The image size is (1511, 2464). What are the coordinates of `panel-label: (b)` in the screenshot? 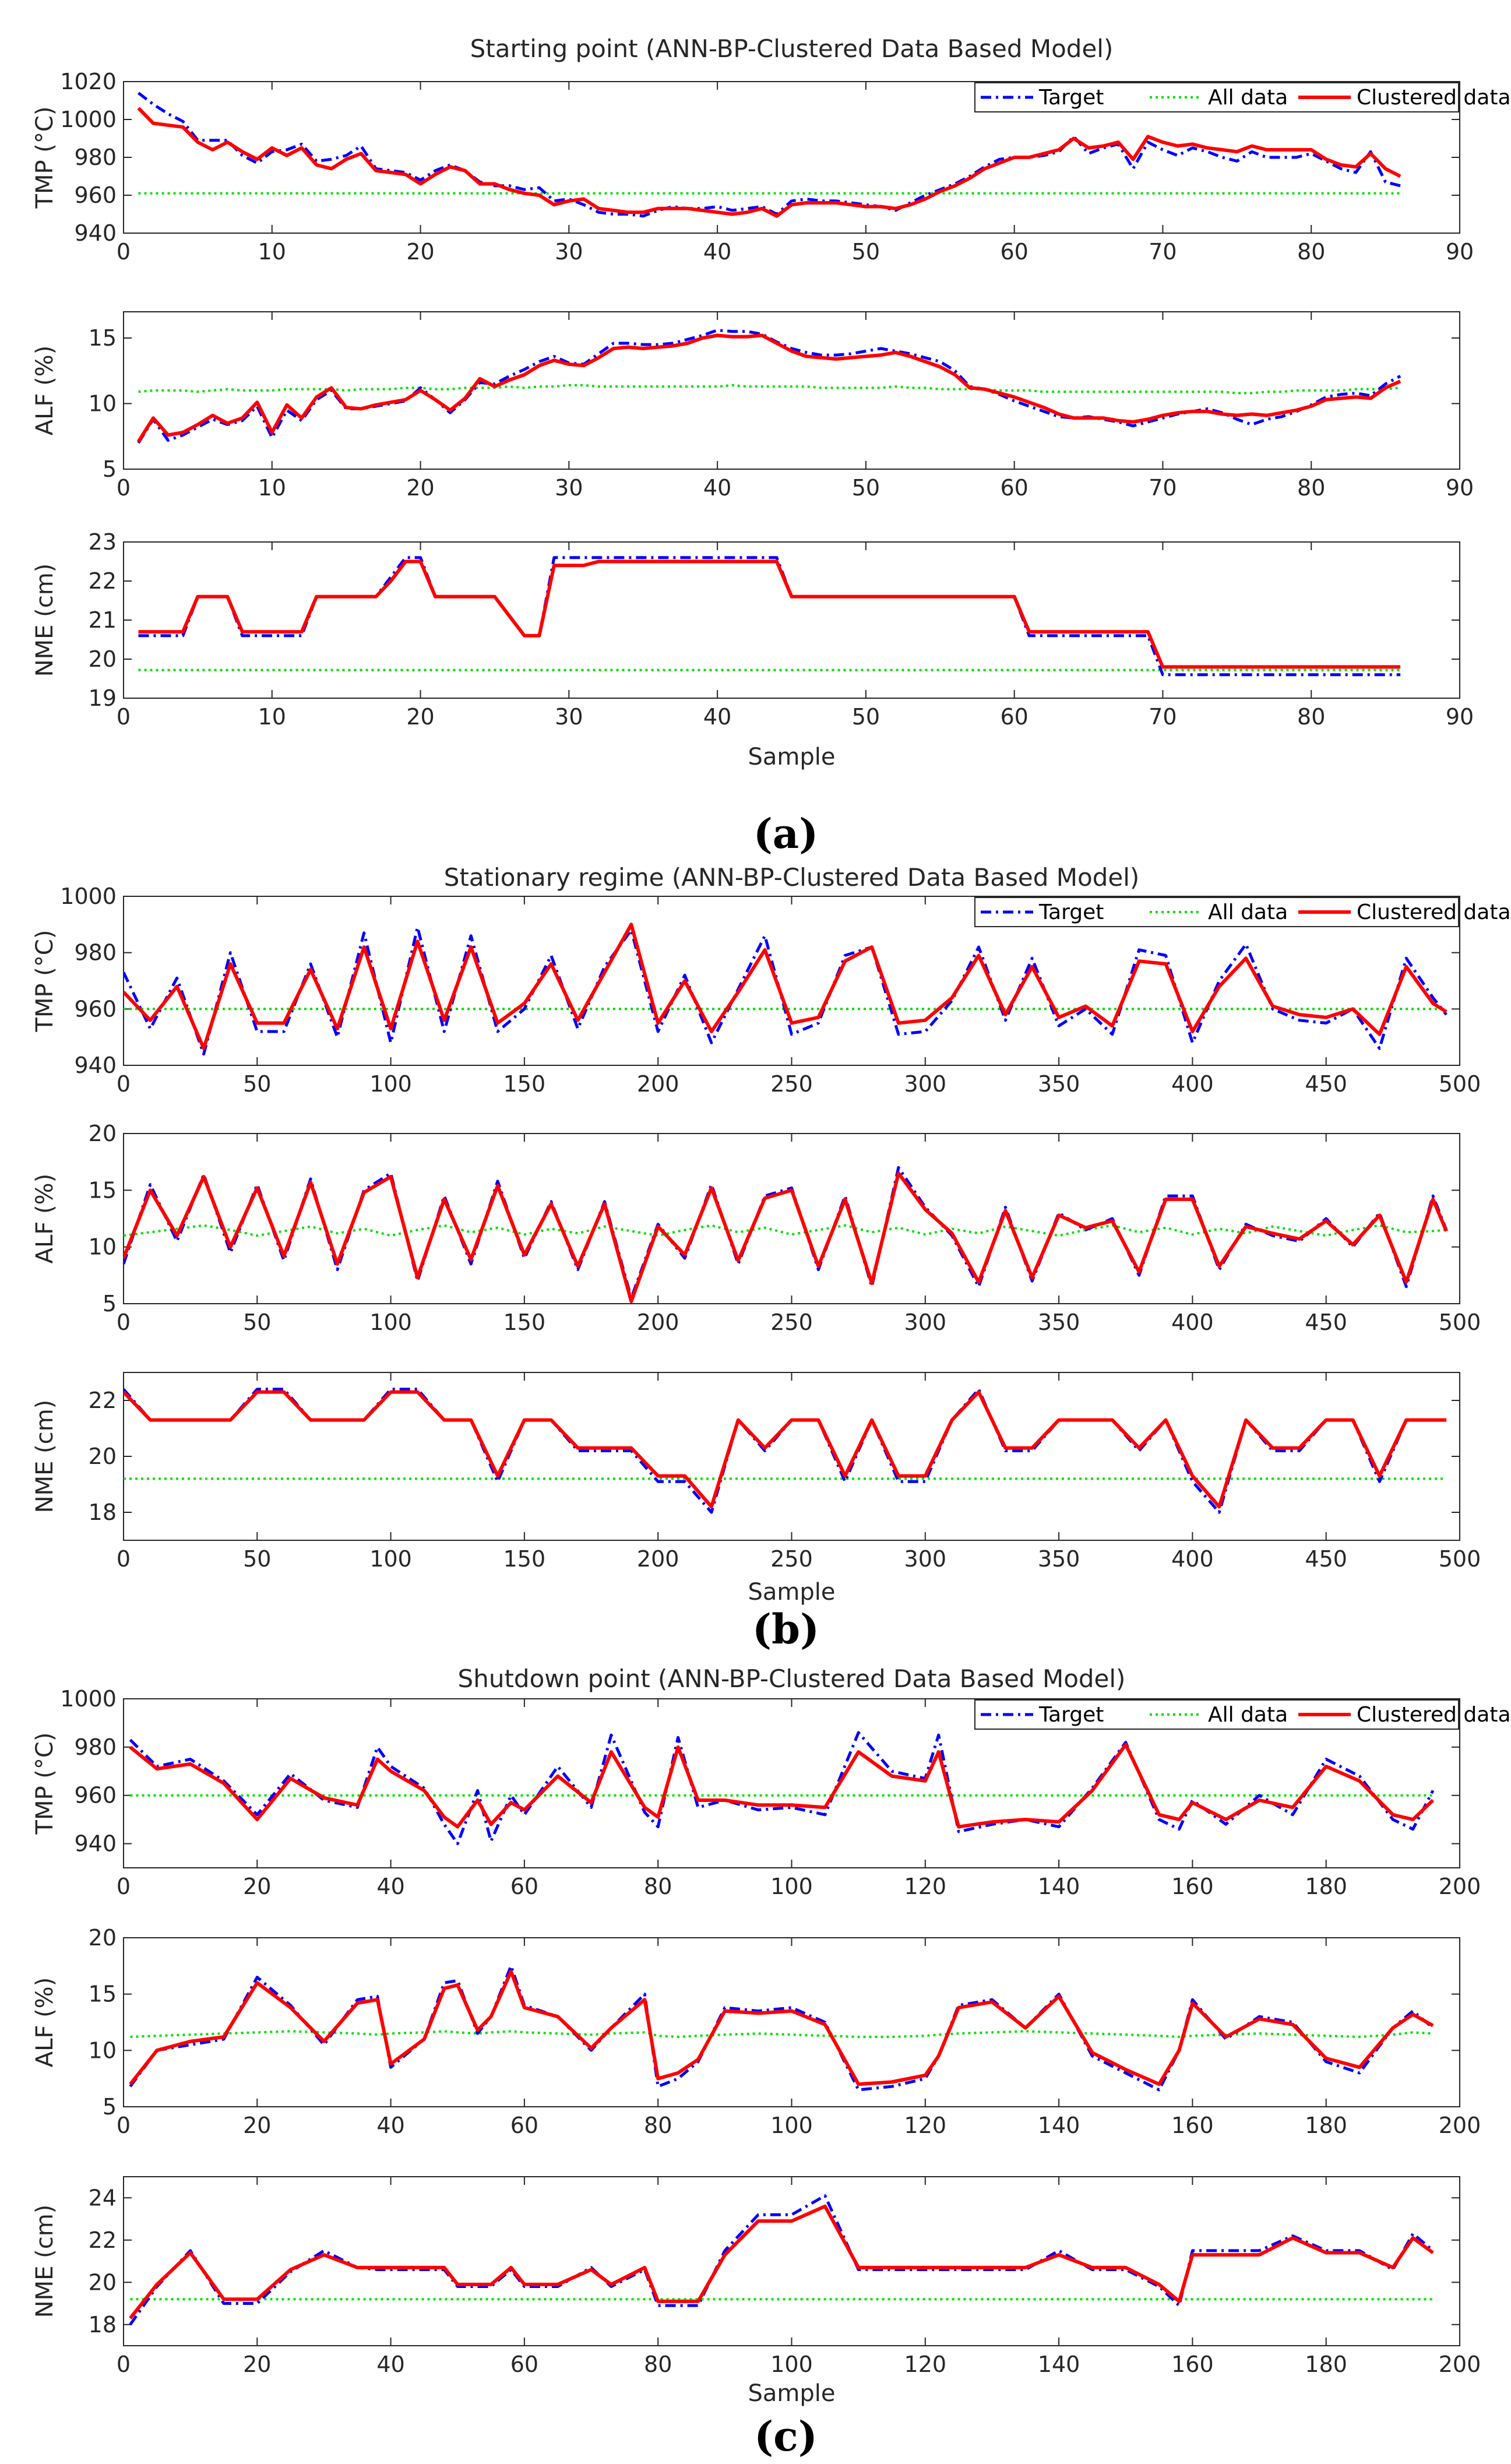 It's located at (785, 1629).